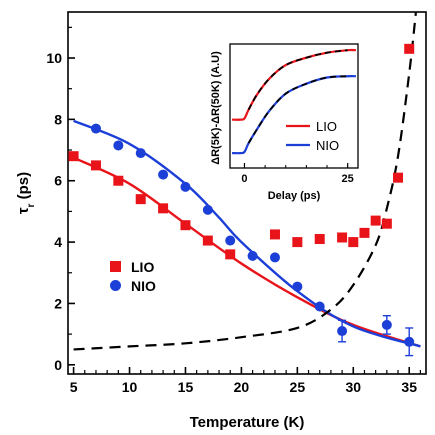 The image size is (435, 435). I want to click on y-tick-label: 0, so click(58, 365).